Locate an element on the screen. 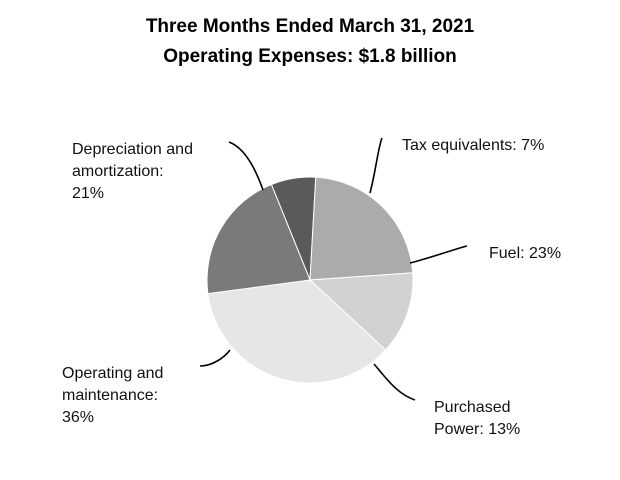  slice-label-line: maintenance: is located at coordinates (110, 395).